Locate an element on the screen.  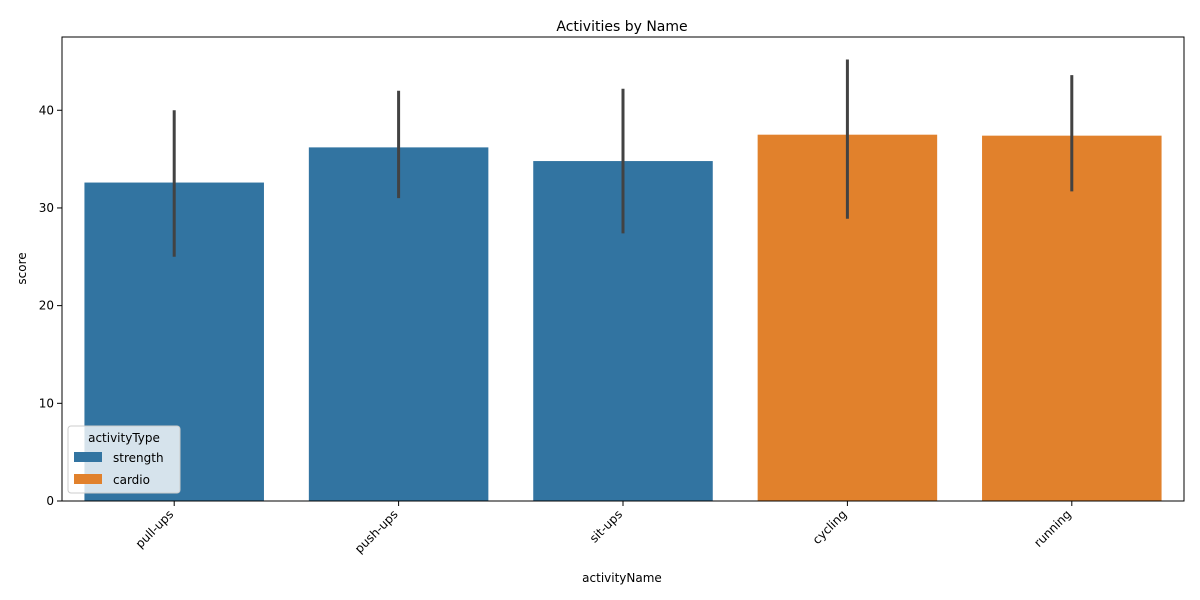
bar-running is located at coordinates (1072, 318).